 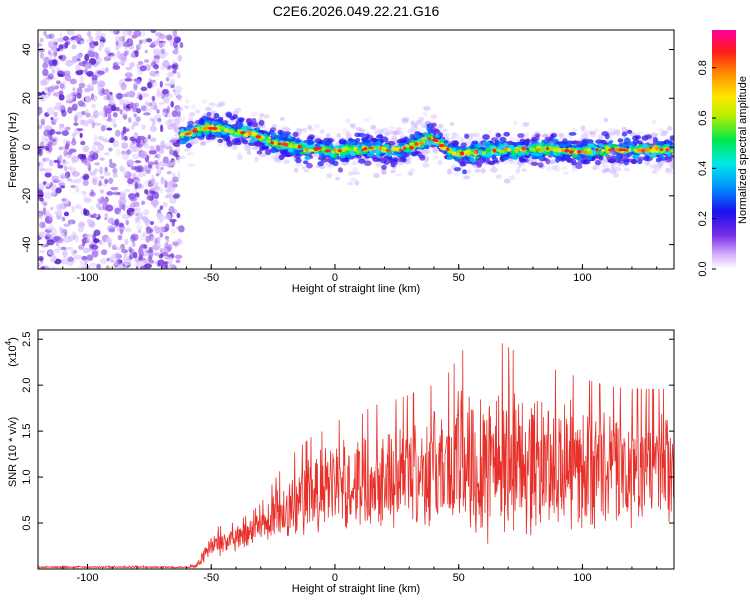 What do you see at coordinates (724, 149) in the screenshot?
I see `colorbar-gradient` at bounding box center [724, 149].